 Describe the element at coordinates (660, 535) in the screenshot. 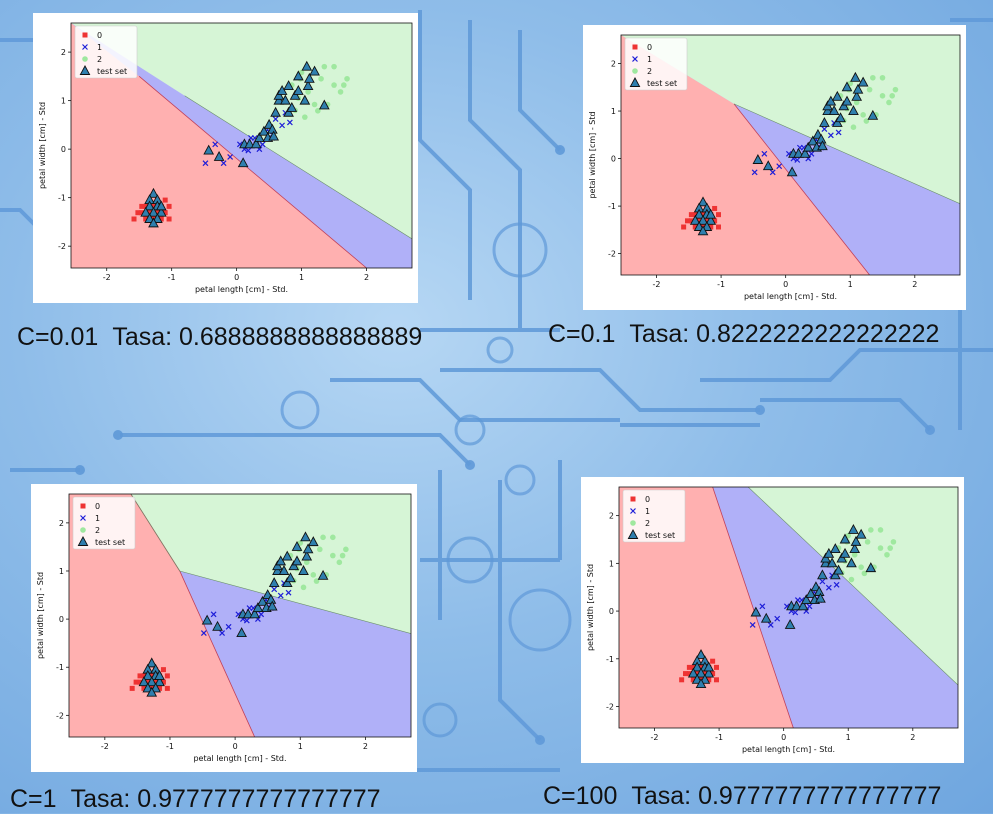

I see `legend-label: test set` at that location.